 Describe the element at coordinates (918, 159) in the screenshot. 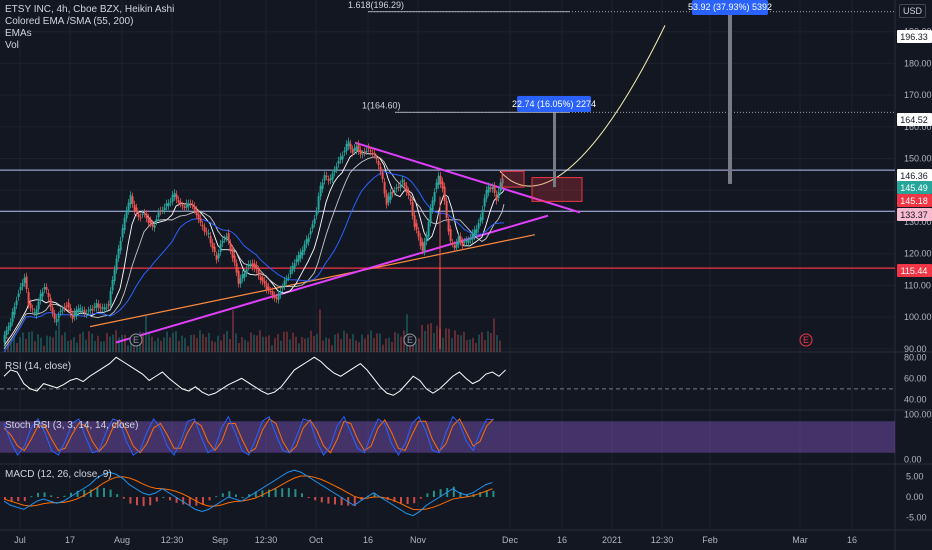

I see `price-tick-label: 150.00` at that location.